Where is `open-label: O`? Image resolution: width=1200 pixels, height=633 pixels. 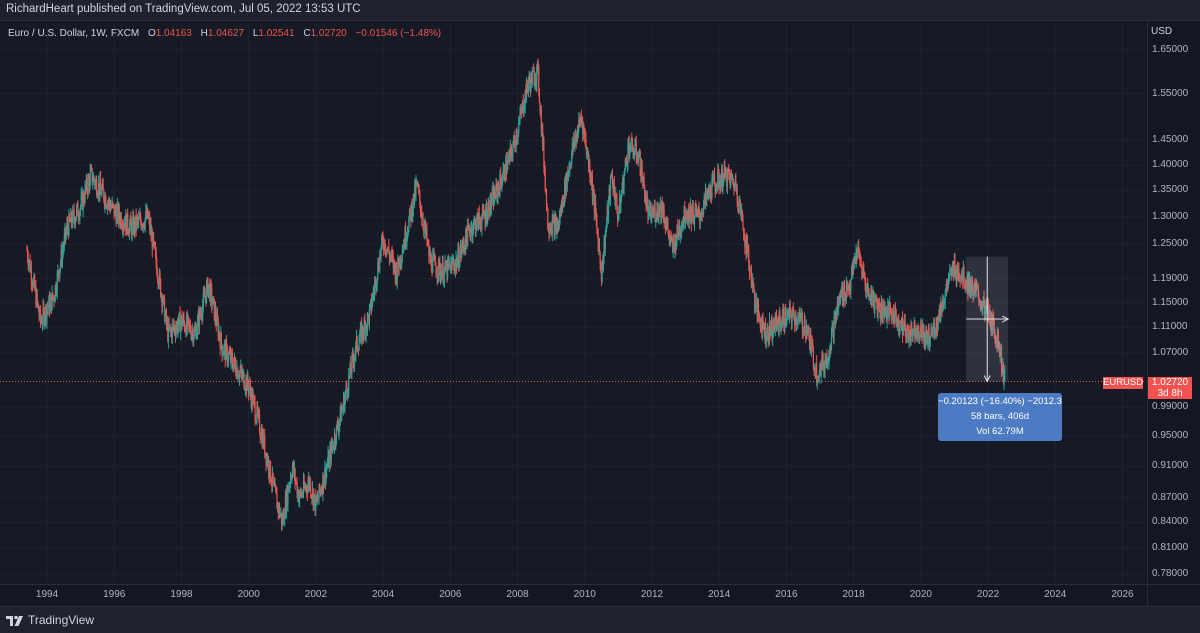 open-label: O is located at coordinates (151, 33).